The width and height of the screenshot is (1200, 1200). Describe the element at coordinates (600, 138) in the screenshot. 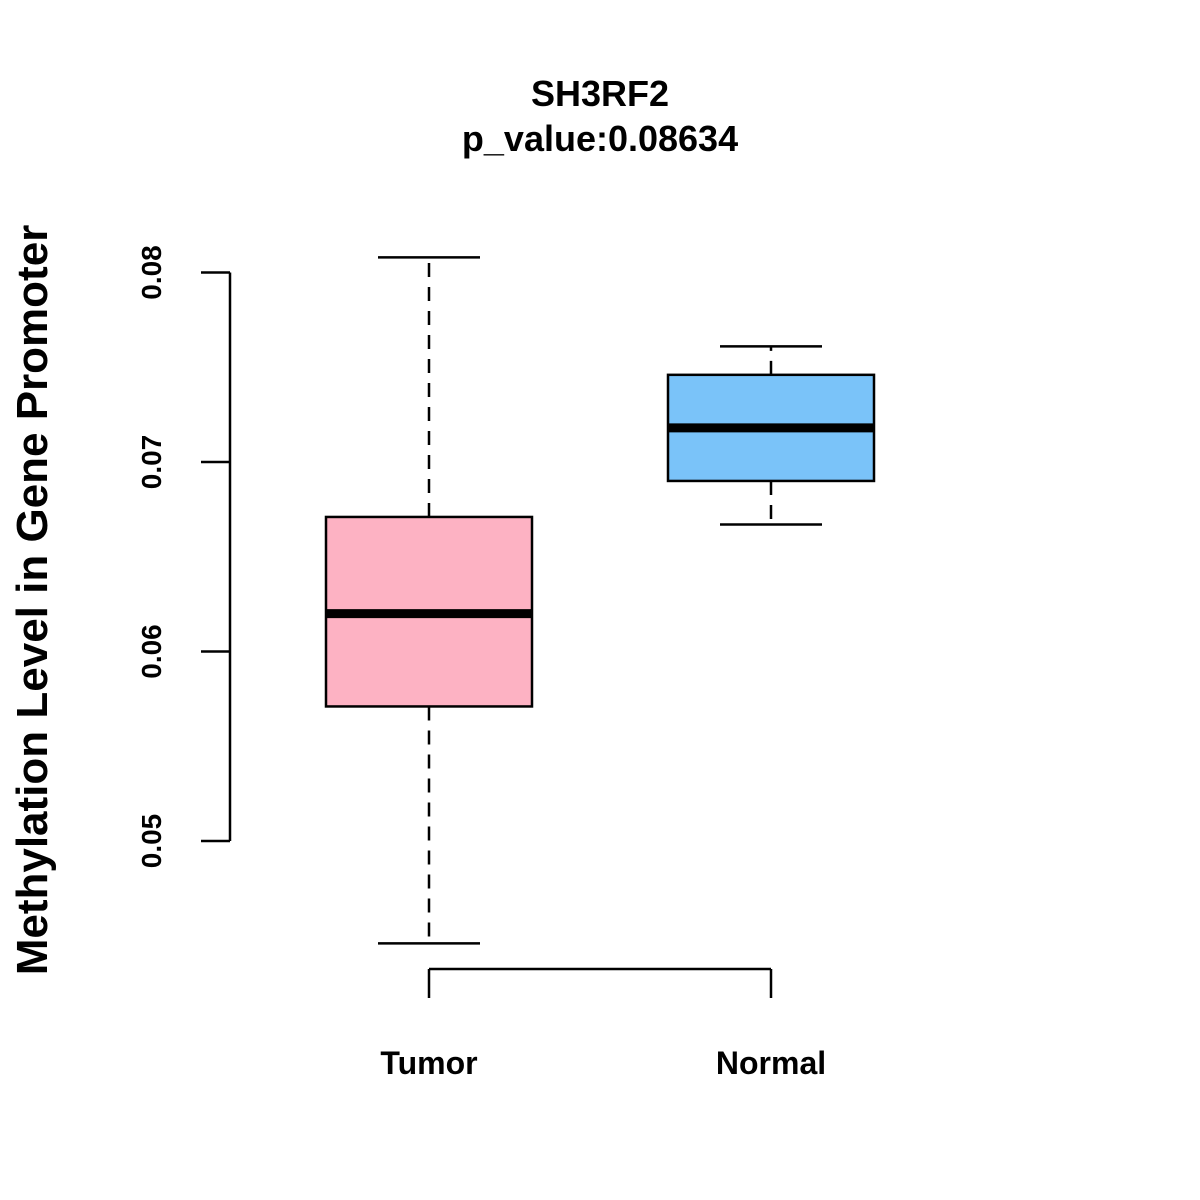

I see `chart-subtitle: p_value:0.08634` at that location.